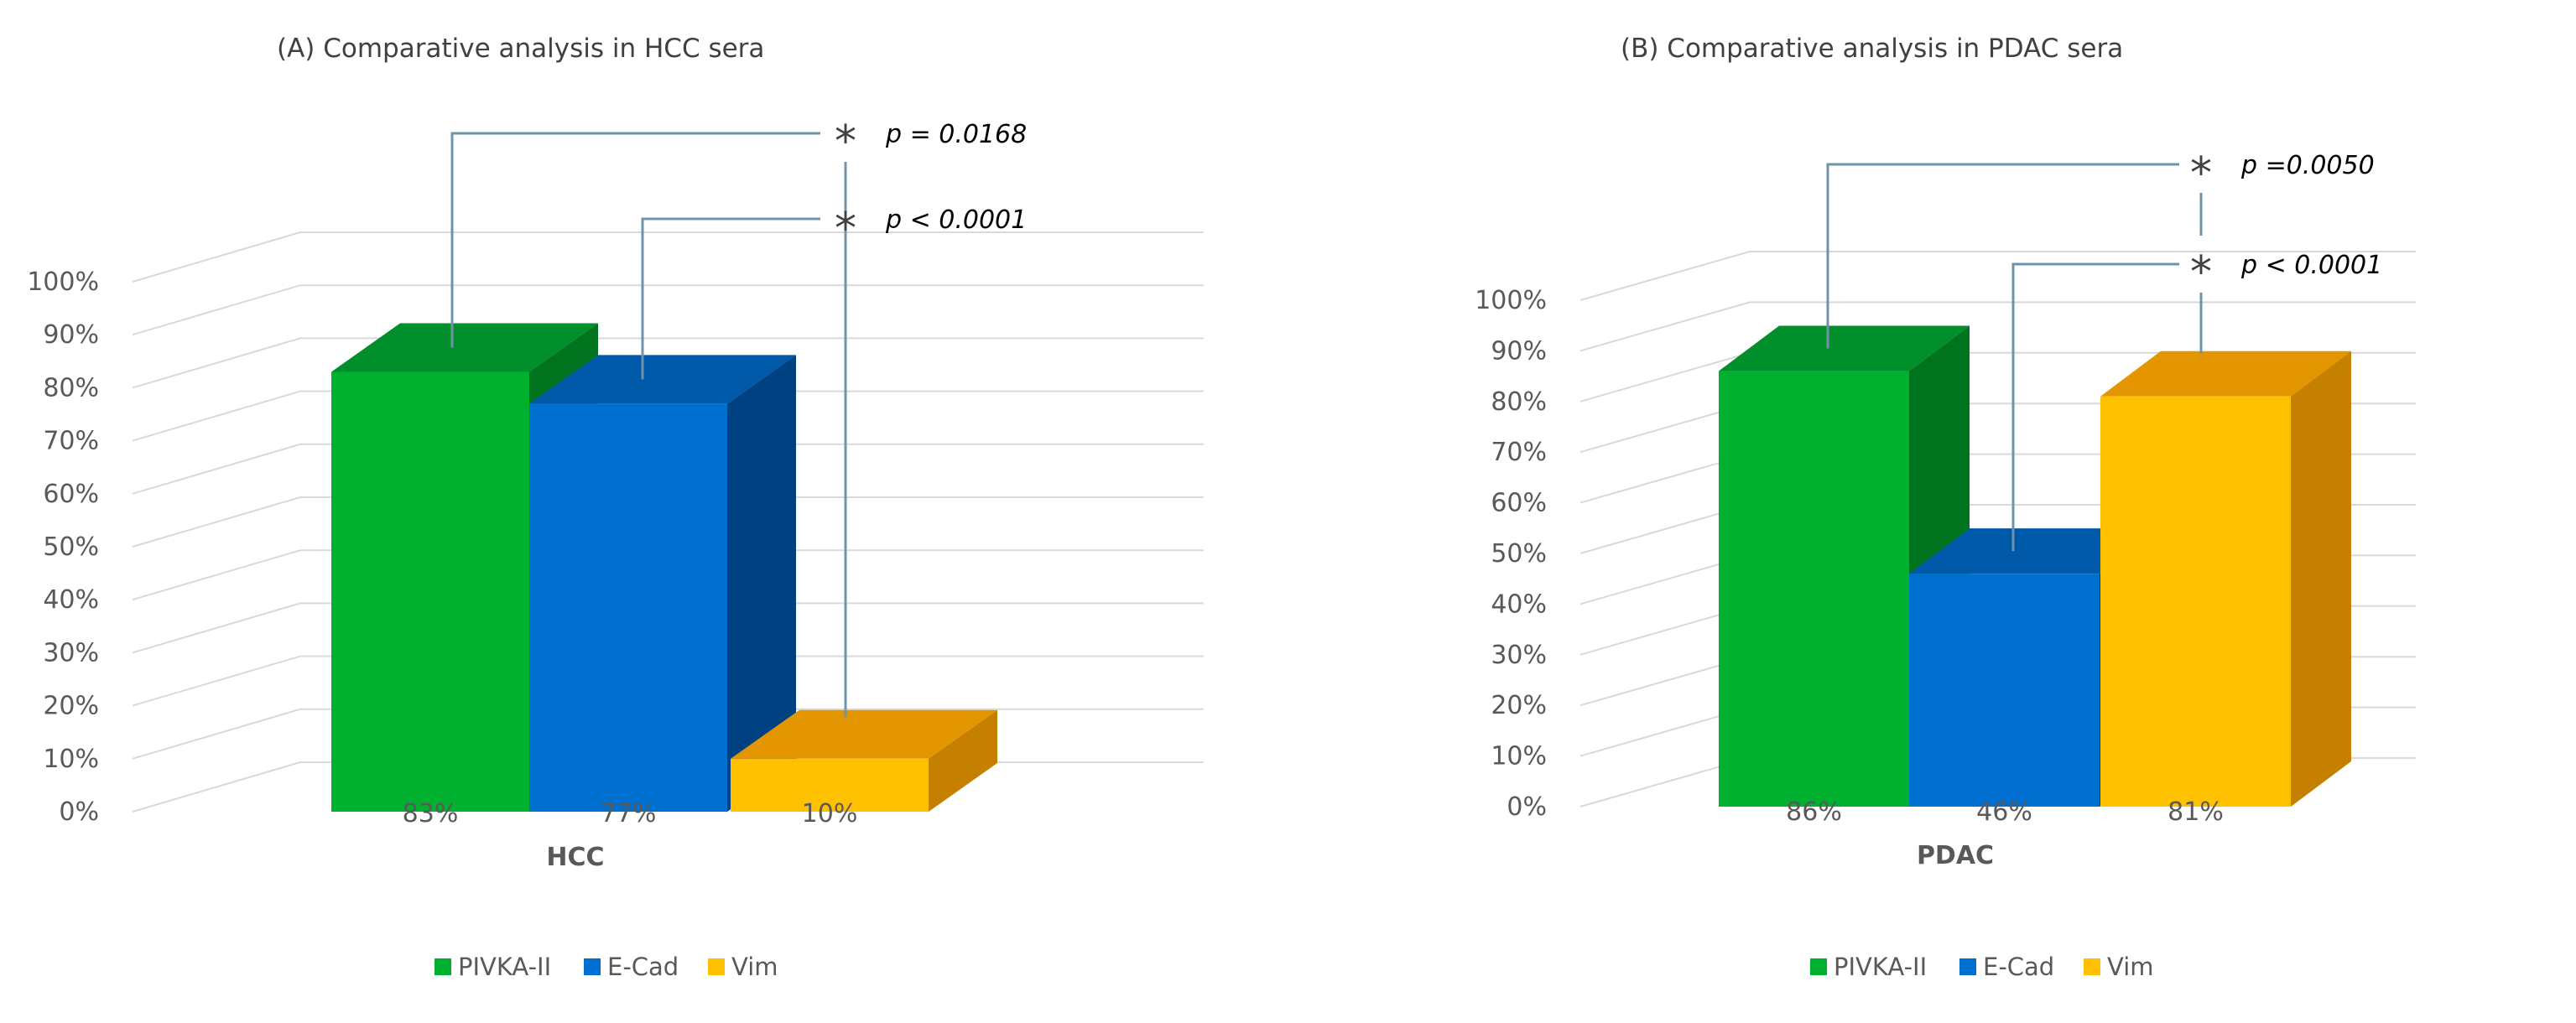 The height and width of the screenshot is (1023, 2576). Describe the element at coordinates (1814, 812) in the screenshot. I see `bar-value-label: 86%` at that location.